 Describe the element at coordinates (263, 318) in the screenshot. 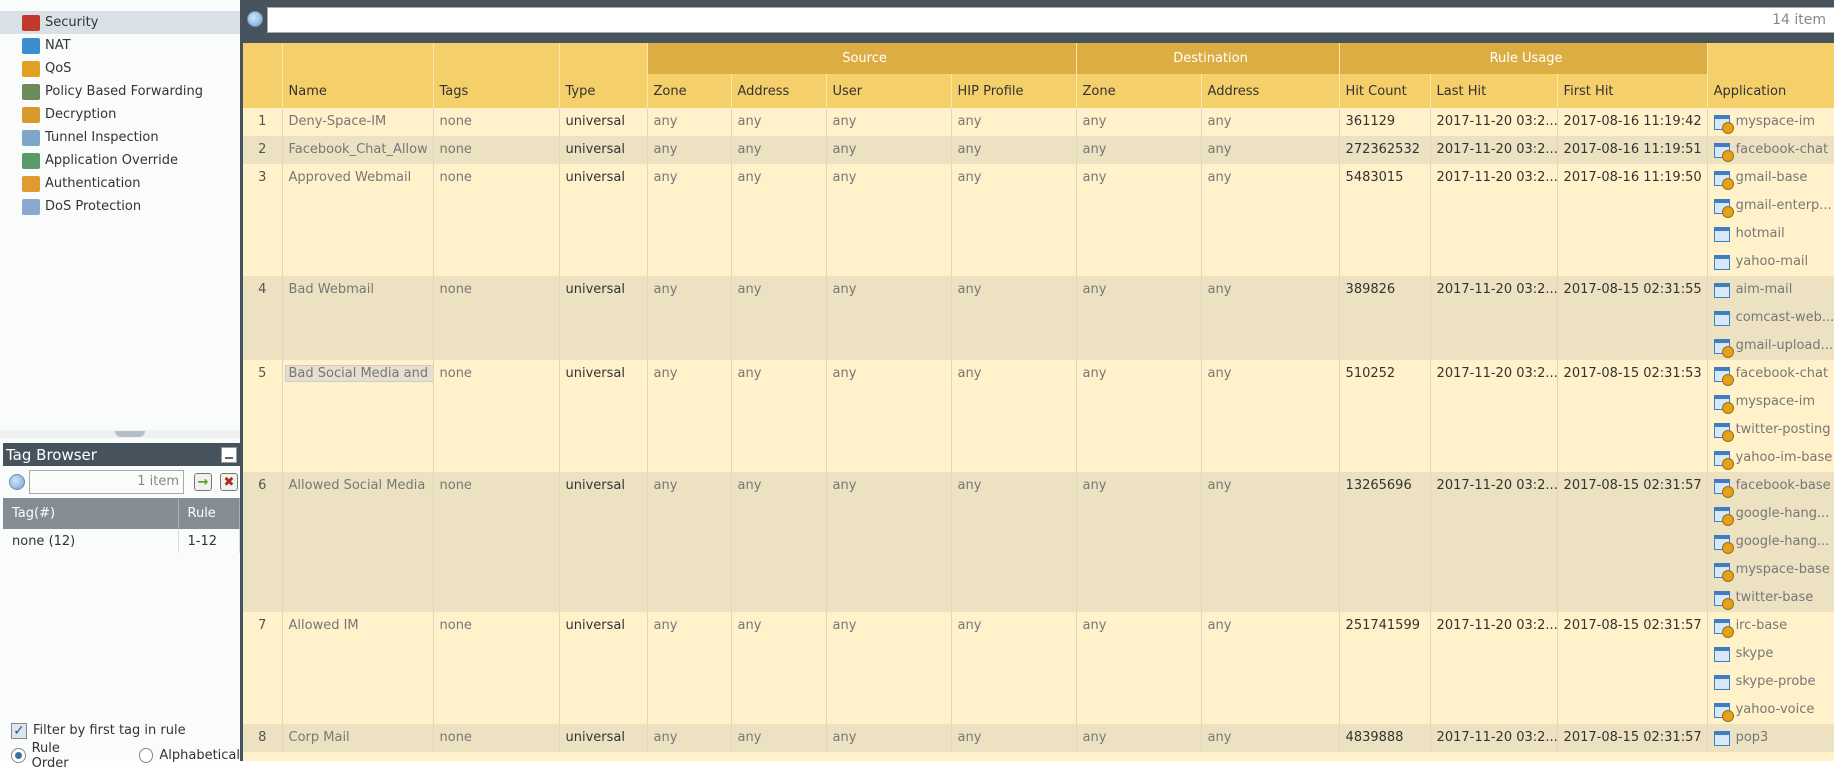

I see `rule-number: 4` at that location.